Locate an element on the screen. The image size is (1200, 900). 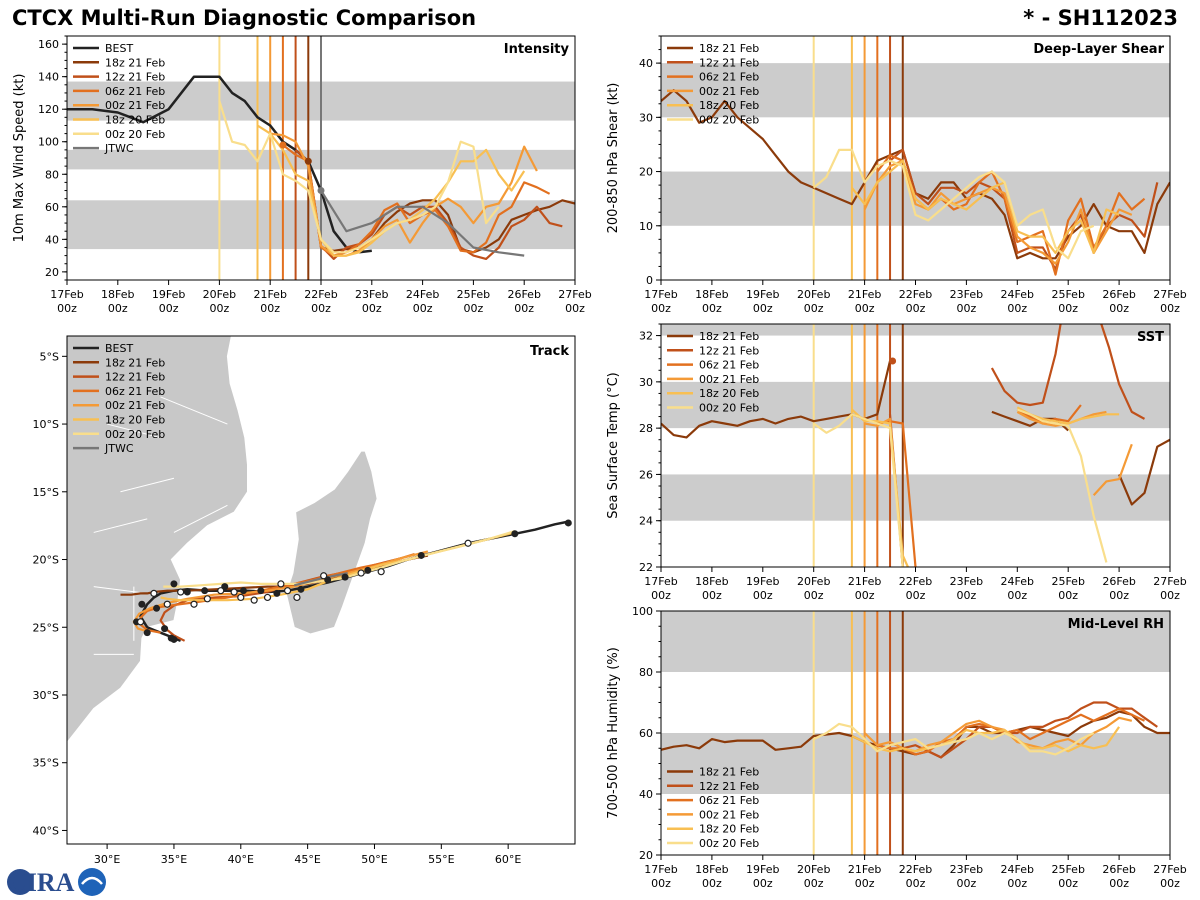
y-tick-label: 40°S is located at coordinates (46, 830).